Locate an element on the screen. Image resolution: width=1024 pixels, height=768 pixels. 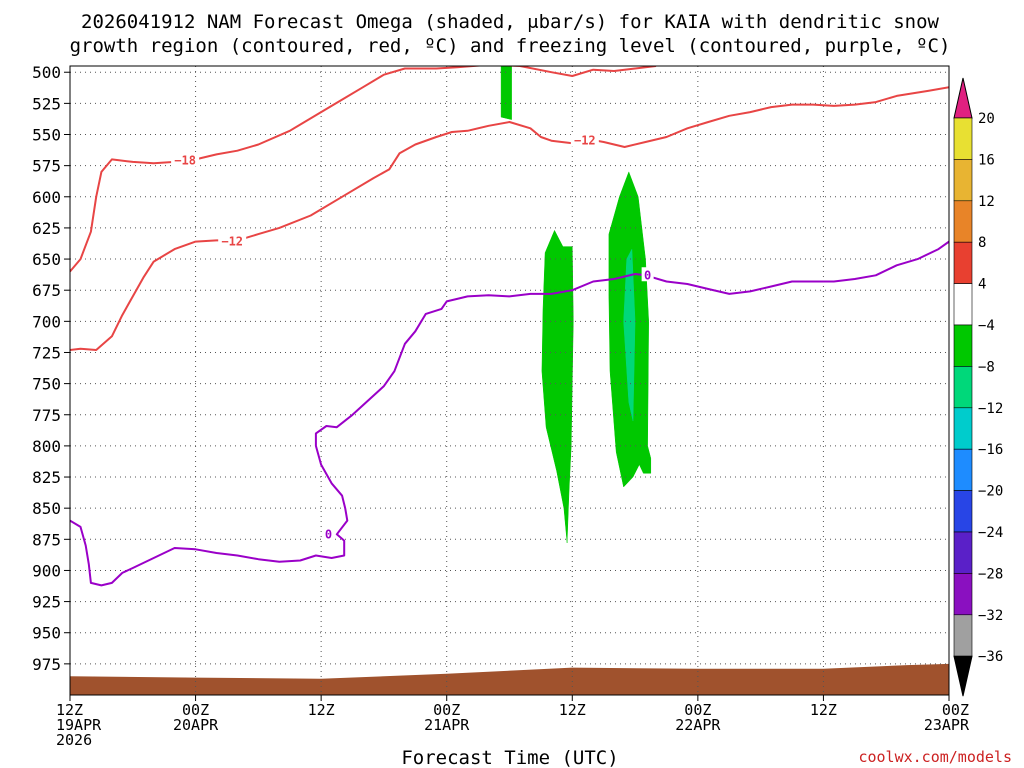
x-tick-label-0-0: 12Z is located at coordinates (69, 710).